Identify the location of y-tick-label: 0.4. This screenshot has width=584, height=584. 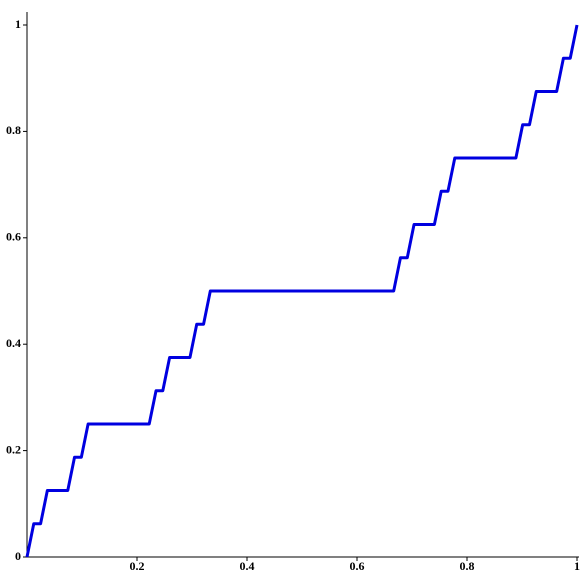
(13, 343).